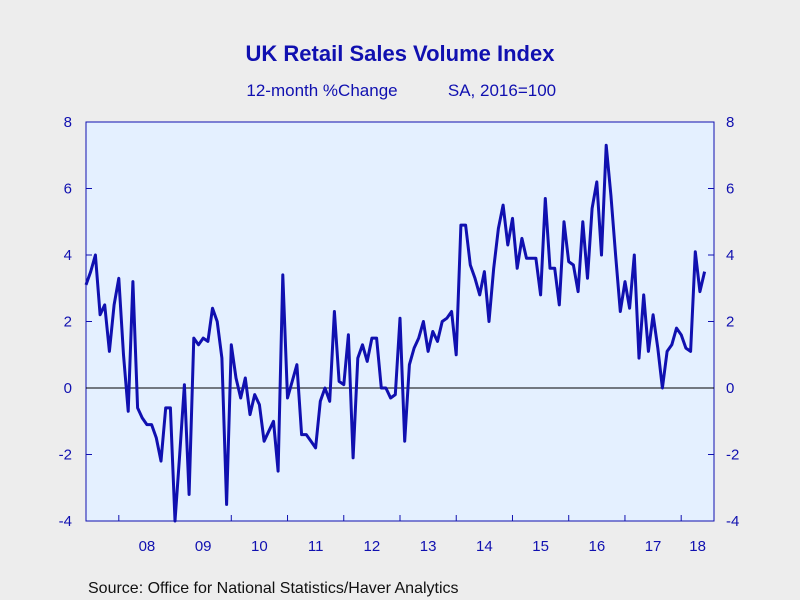  What do you see at coordinates (147, 546) in the screenshot?
I see `x-tick-label: 08` at bounding box center [147, 546].